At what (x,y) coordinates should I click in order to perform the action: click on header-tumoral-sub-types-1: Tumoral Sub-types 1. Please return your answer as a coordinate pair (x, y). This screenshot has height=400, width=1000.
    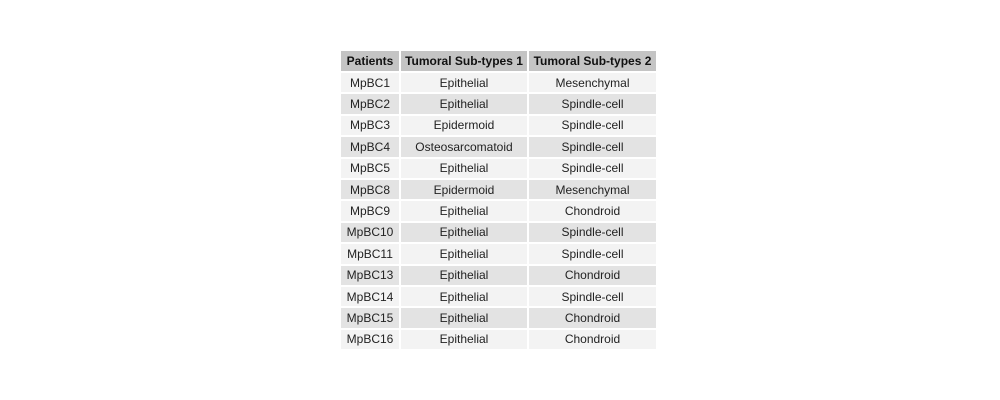
    Looking at the image, I should click on (464, 61).